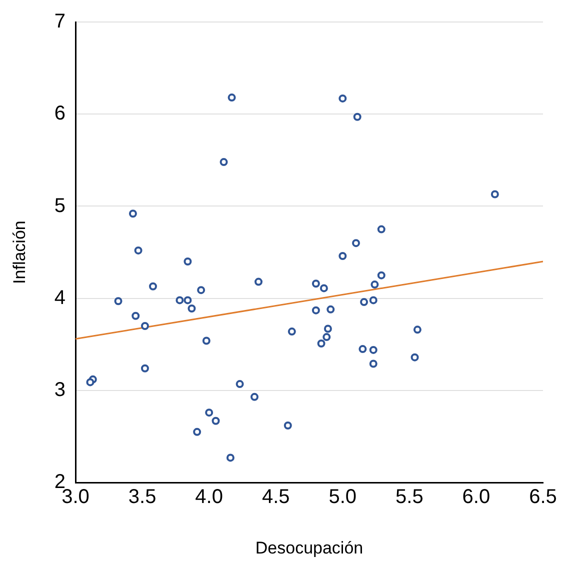 The height and width of the screenshot is (569, 561). I want to click on y-tick-label: 3, so click(60, 389).